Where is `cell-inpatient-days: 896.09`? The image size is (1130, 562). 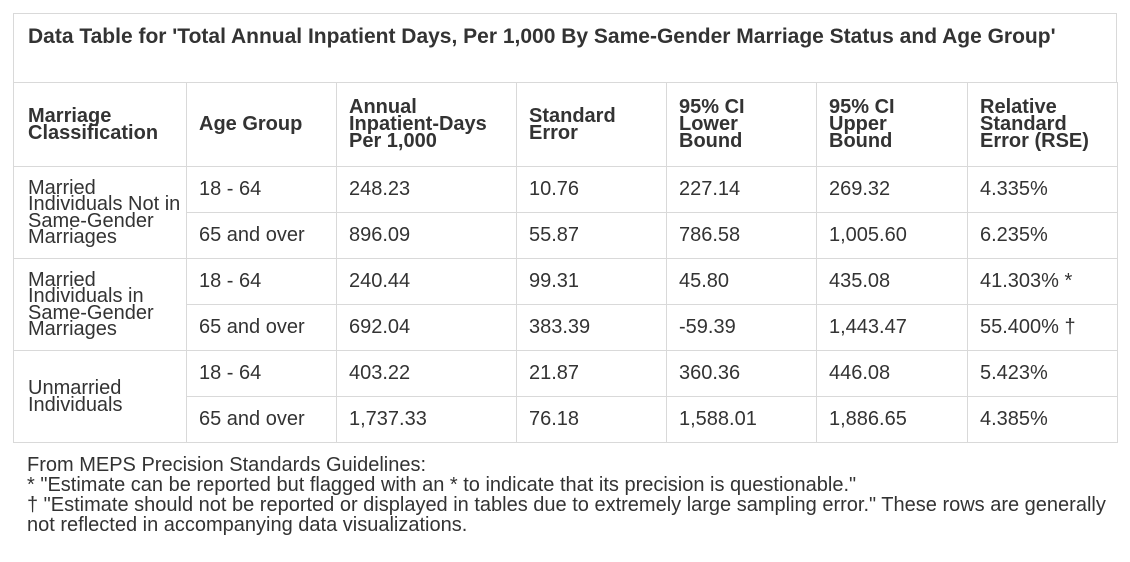
cell-inpatient-days: 896.09 is located at coordinates (426, 235).